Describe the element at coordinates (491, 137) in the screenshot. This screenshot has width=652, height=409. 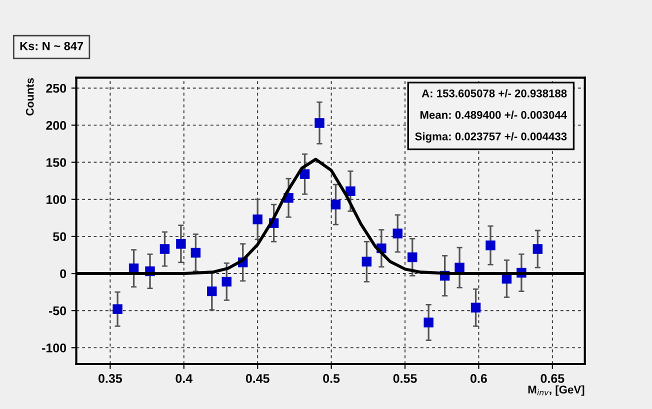
I see `annotation: Sigma: 0.023757 +/- 0.004433` at that location.